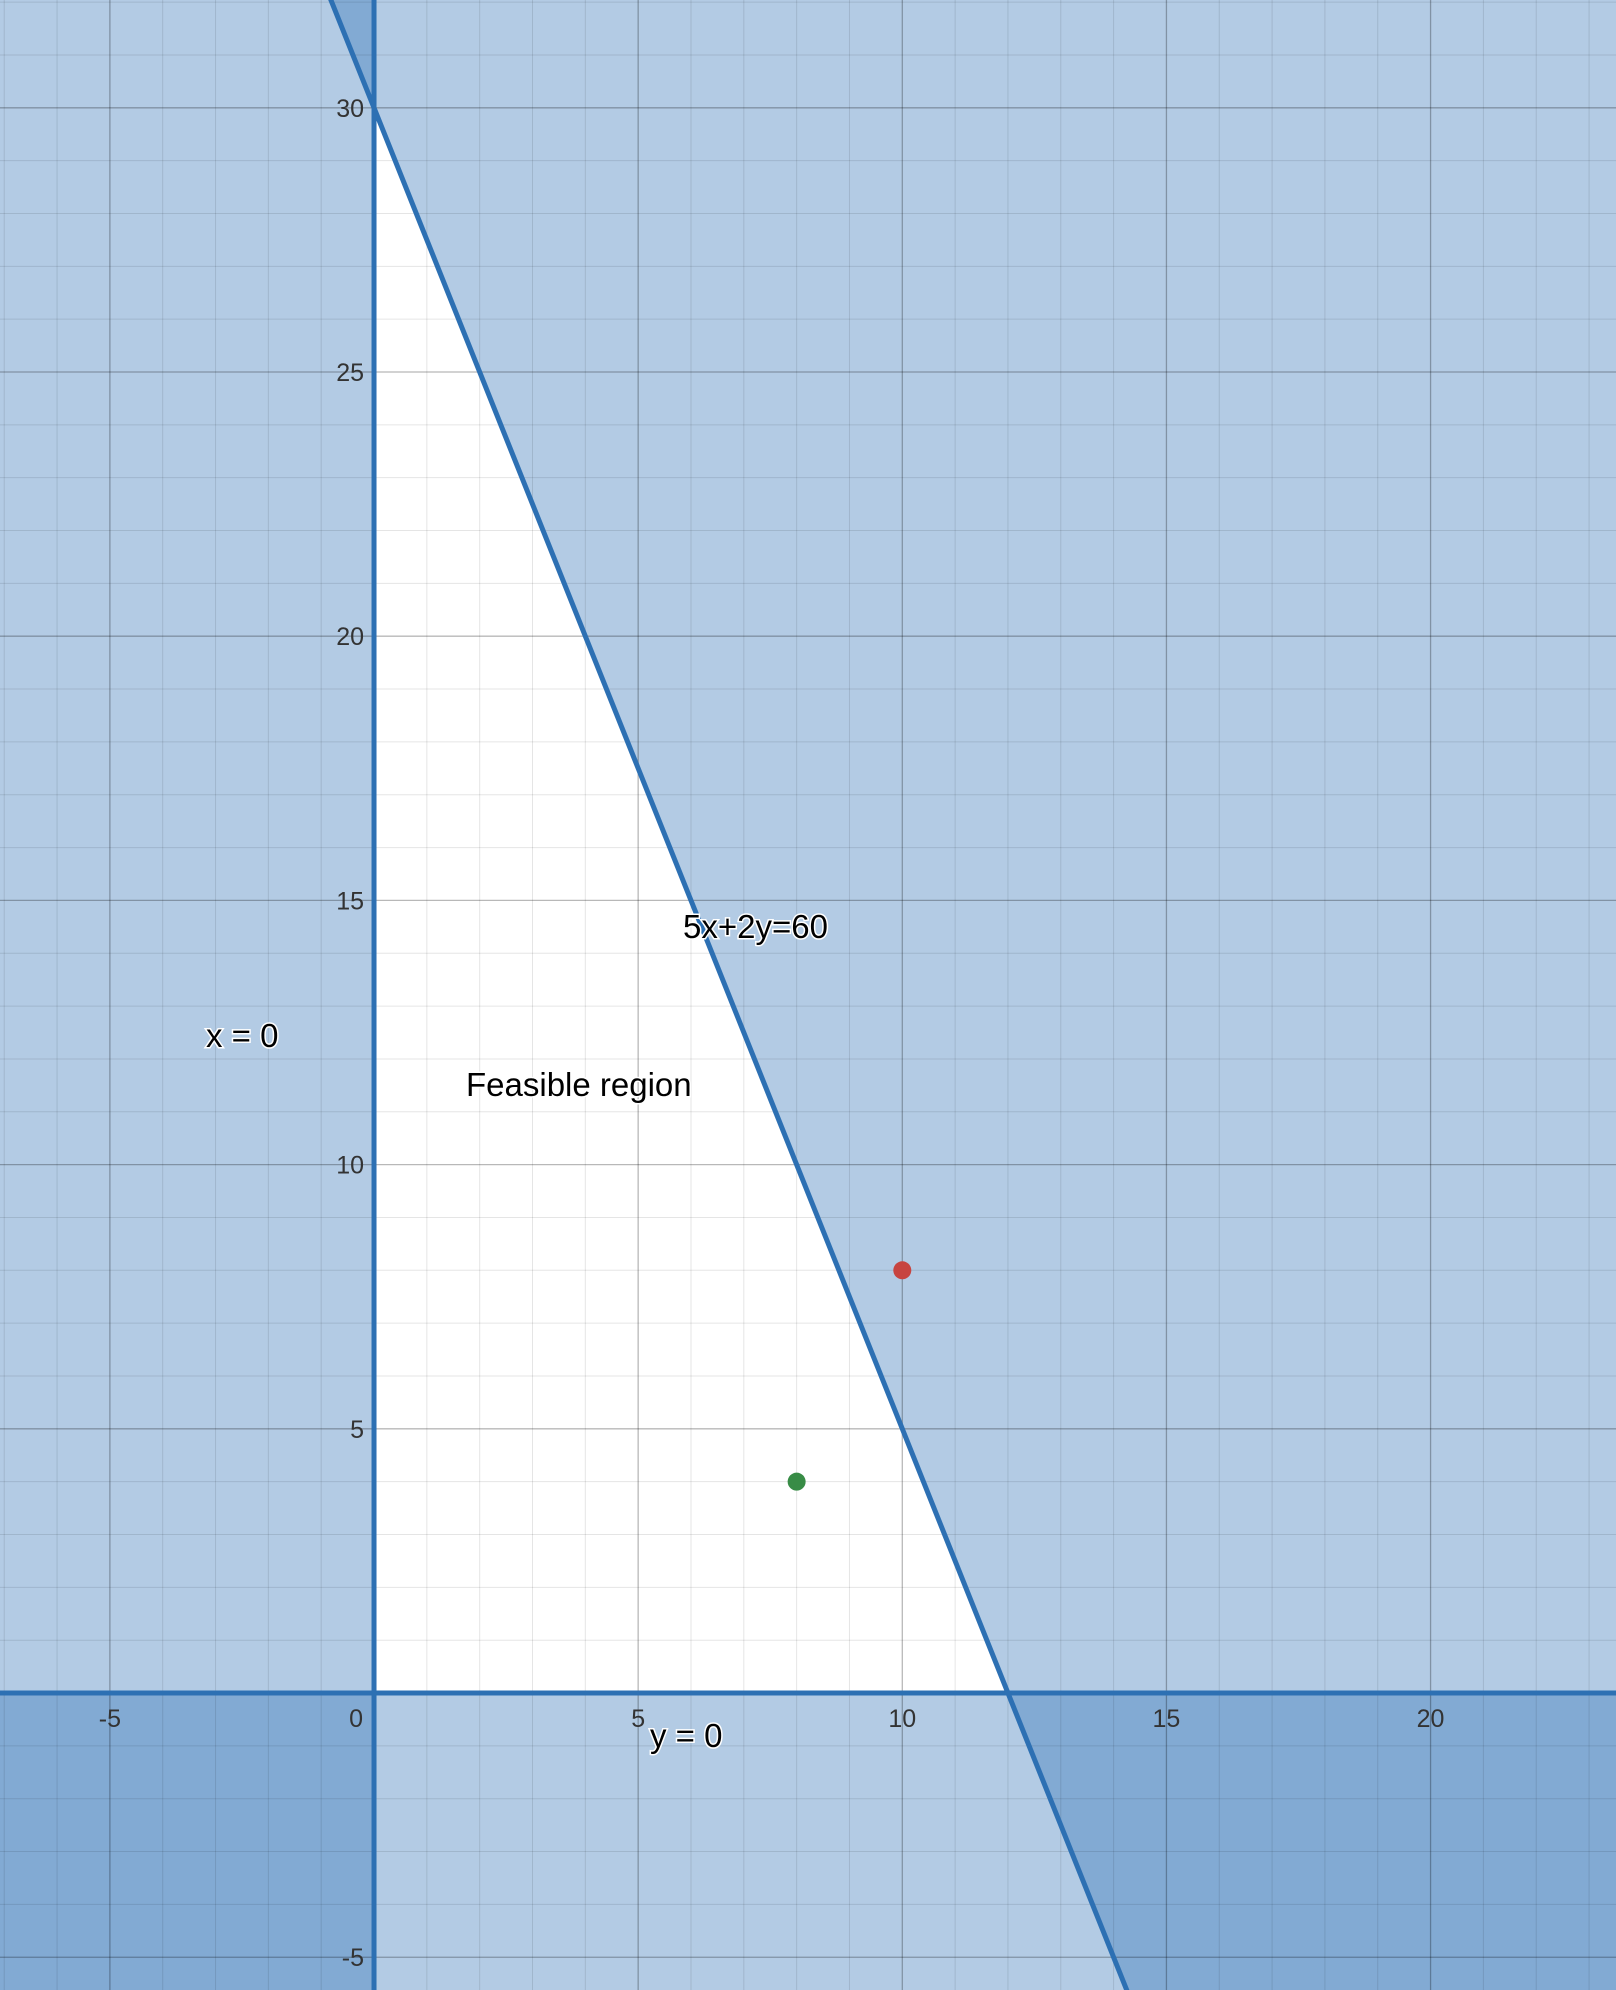 The image size is (1616, 1990). What do you see at coordinates (902, 1719) in the screenshot?
I see `x-tick-label: 10` at bounding box center [902, 1719].